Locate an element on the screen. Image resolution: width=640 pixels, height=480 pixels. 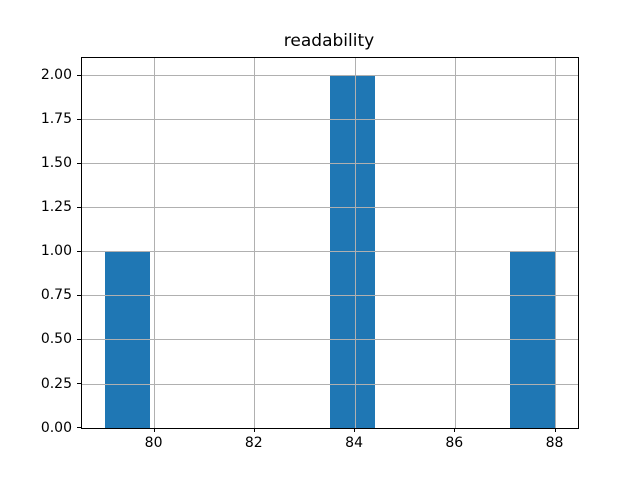
y-tick-label: 1.00 is located at coordinates (56, 251).